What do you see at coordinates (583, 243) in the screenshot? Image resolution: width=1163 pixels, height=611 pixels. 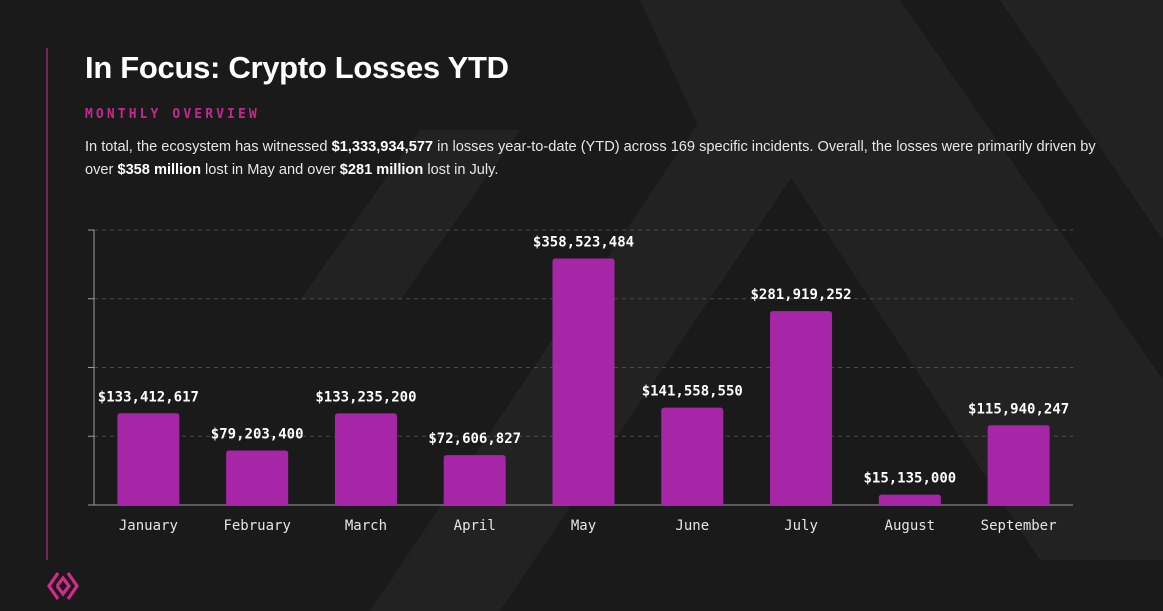 I see `data-label: $358,523,484` at bounding box center [583, 243].